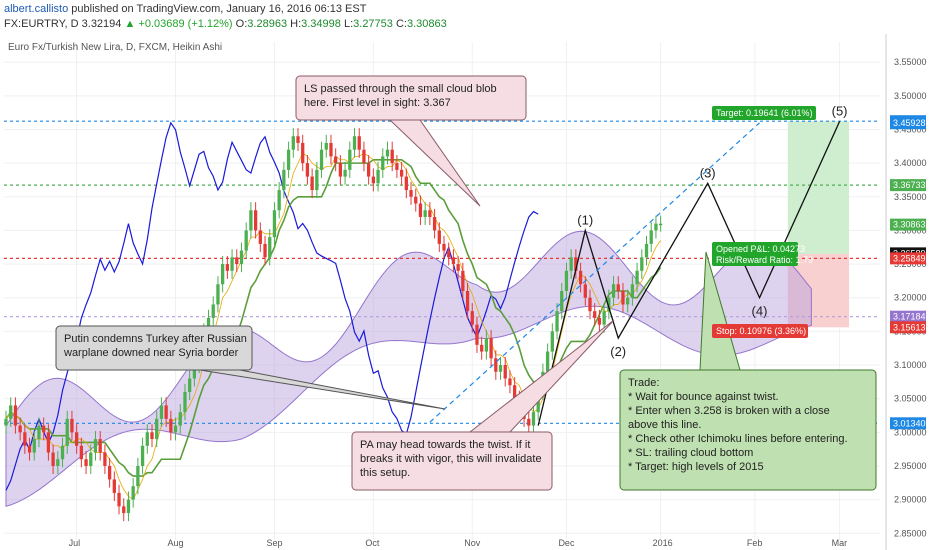 The height and width of the screenshot is (550, 932). I want to click on ls-annotation-line: LS passed through the small cloud blob, so click(400, 89).